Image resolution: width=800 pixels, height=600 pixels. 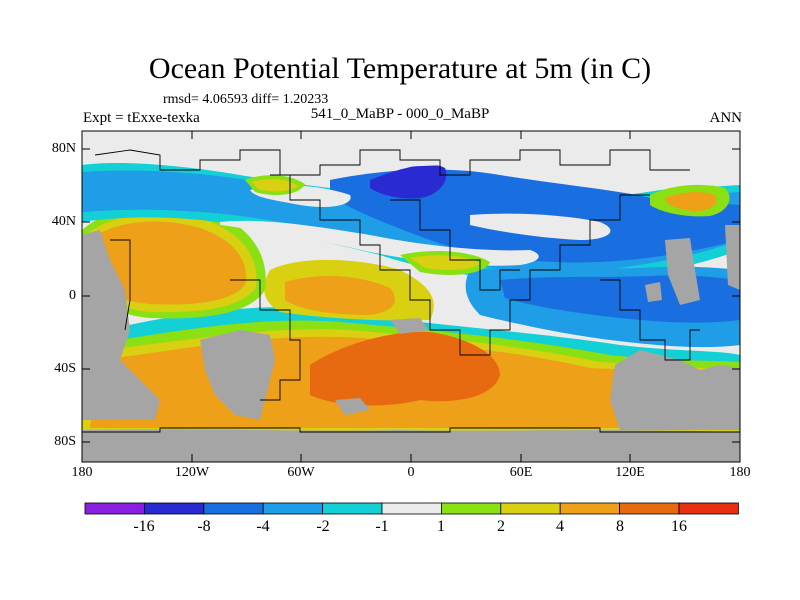 I want to click on lon-label-180-right: 180, so click(x=740, y=472).